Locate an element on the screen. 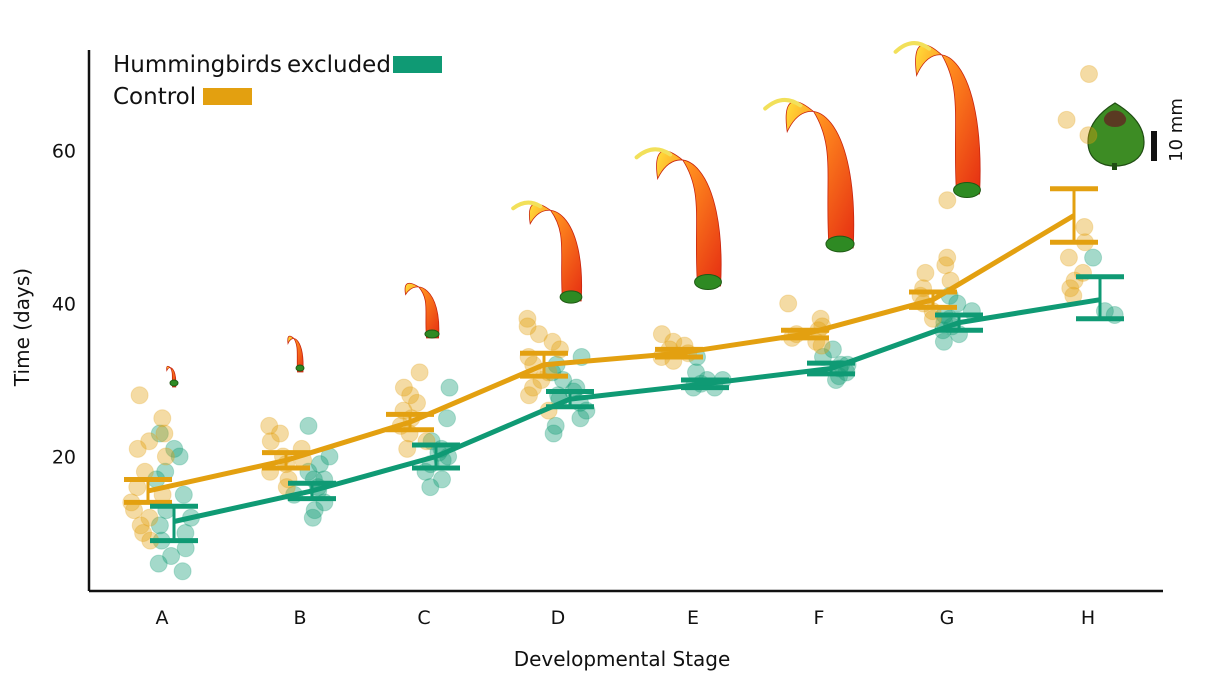  x-tick-label: A is located at coordinates (162, 618).